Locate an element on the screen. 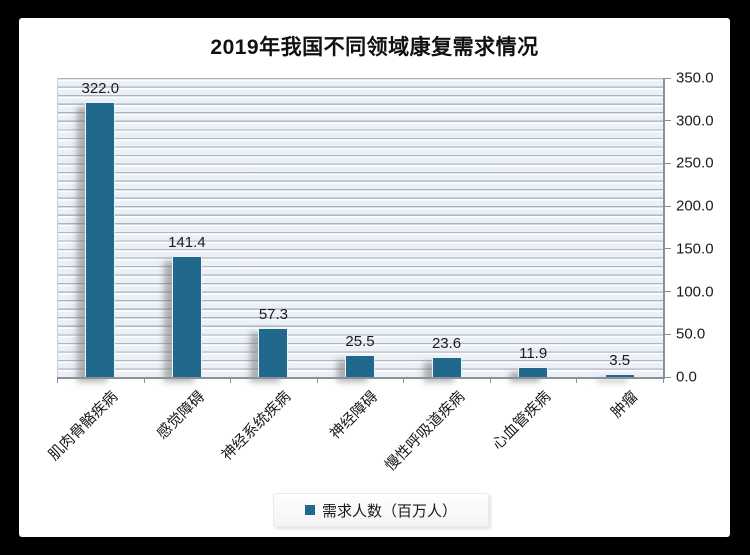 The height and width of the screenshot is (555, 750). bar-value-label: 25.5 is located at coordinates (360, 342).